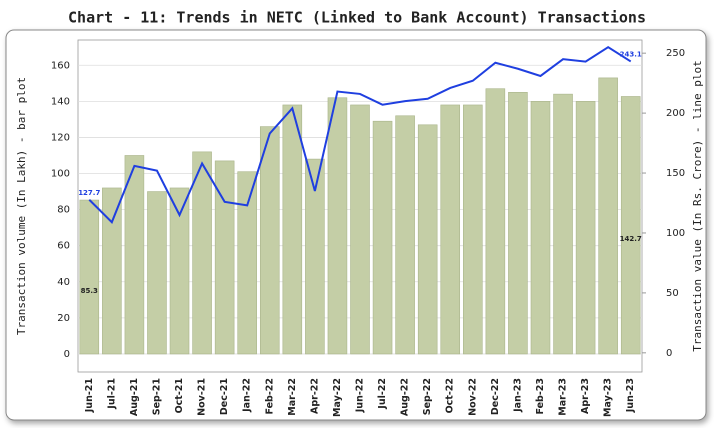  What do you see at coordinates (675, 173) in the screenshot?
I see `y2-tick-label: 150` at bounding box center [675, 173].